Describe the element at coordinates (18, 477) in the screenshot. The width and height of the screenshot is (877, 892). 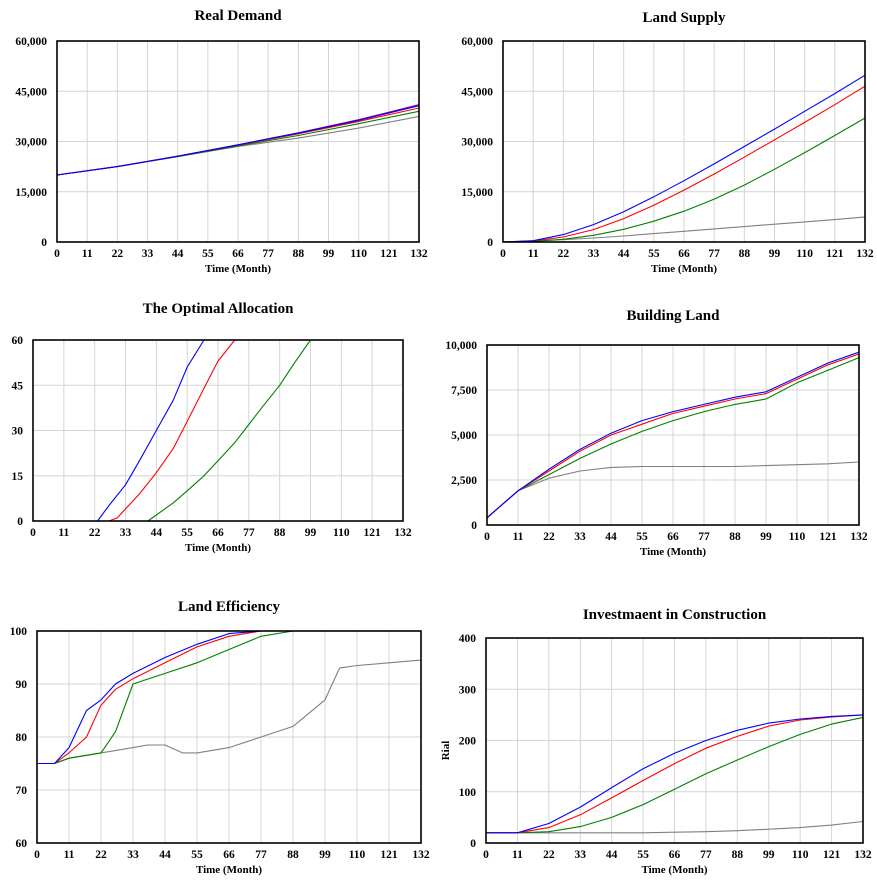
I see `y-tick-label: 15` at that location.